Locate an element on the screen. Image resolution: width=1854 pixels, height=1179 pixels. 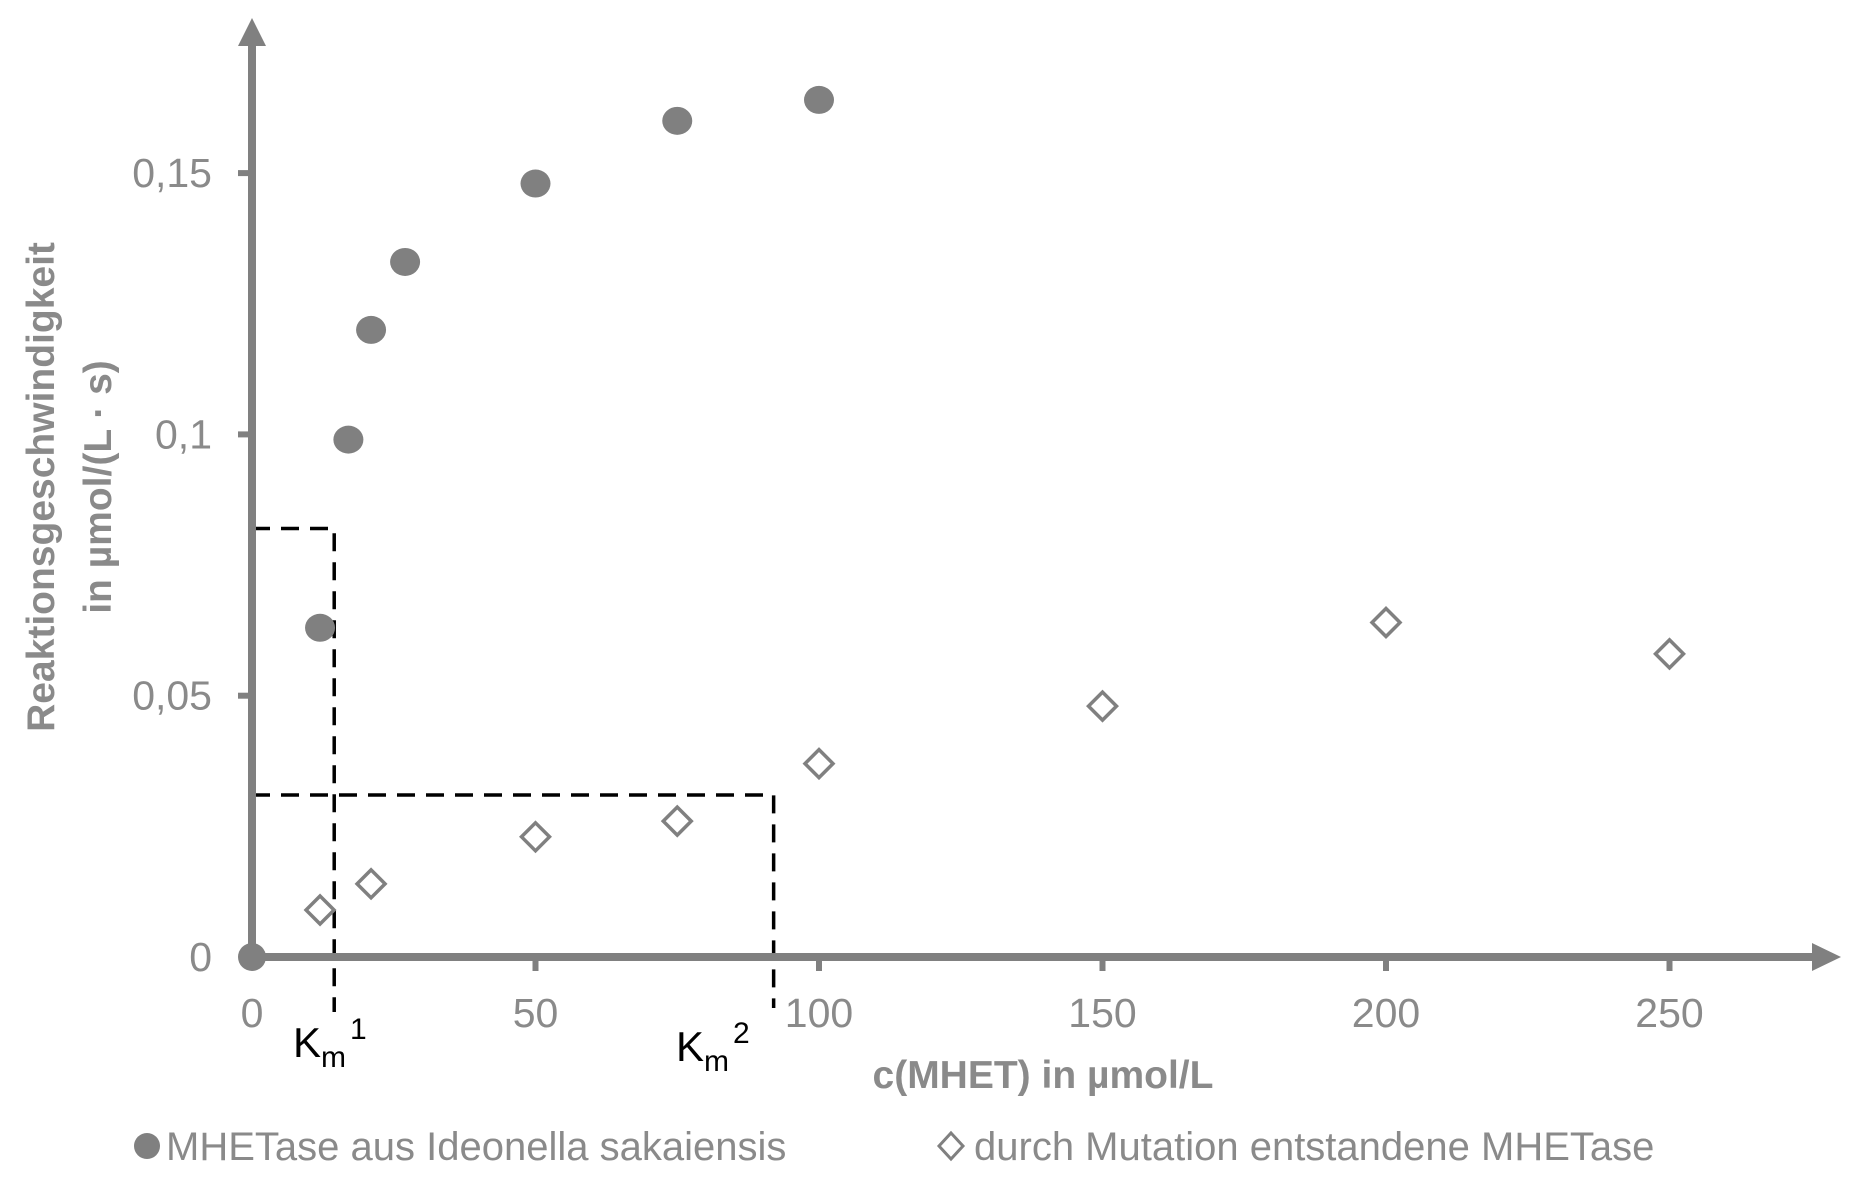
x-axis-arrow-icon is located at coordinates (1826, 957).